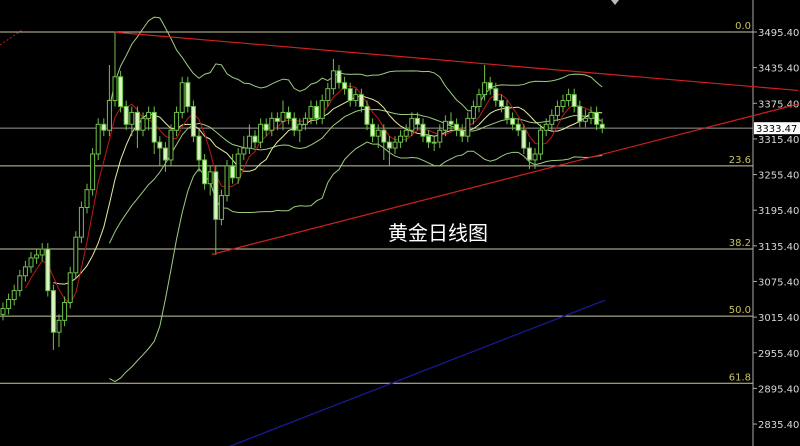 This screenshot has height=446, width=800. Describe the element at coordinates (778, 104) in the screenshot. I see `y-tick-label: 3375.40` at that location.